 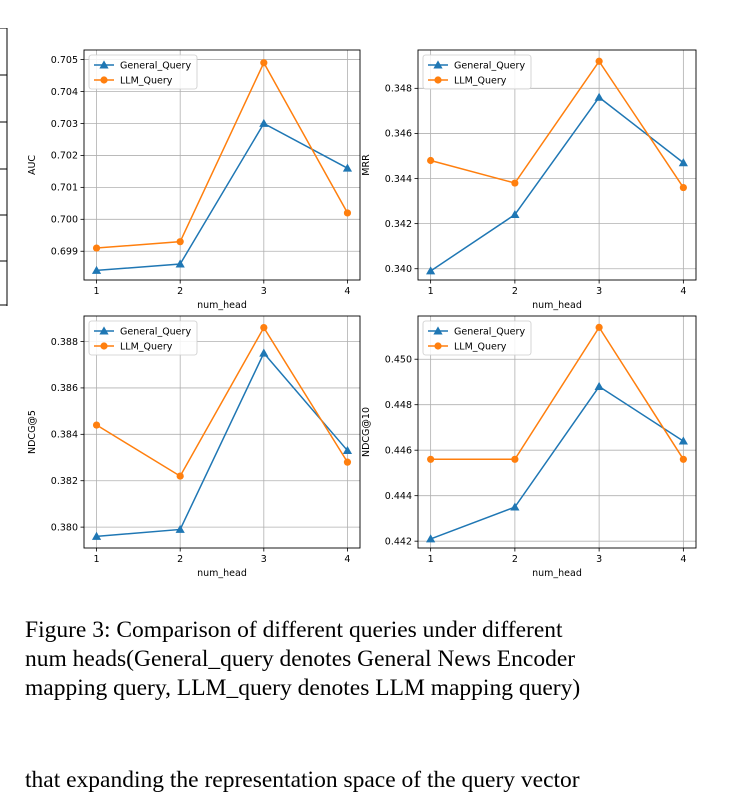 What do you see at coordinates (64, 156) in the screenshot?
I see `y-tick-label: 0.702` at bounding box center [64, 156].